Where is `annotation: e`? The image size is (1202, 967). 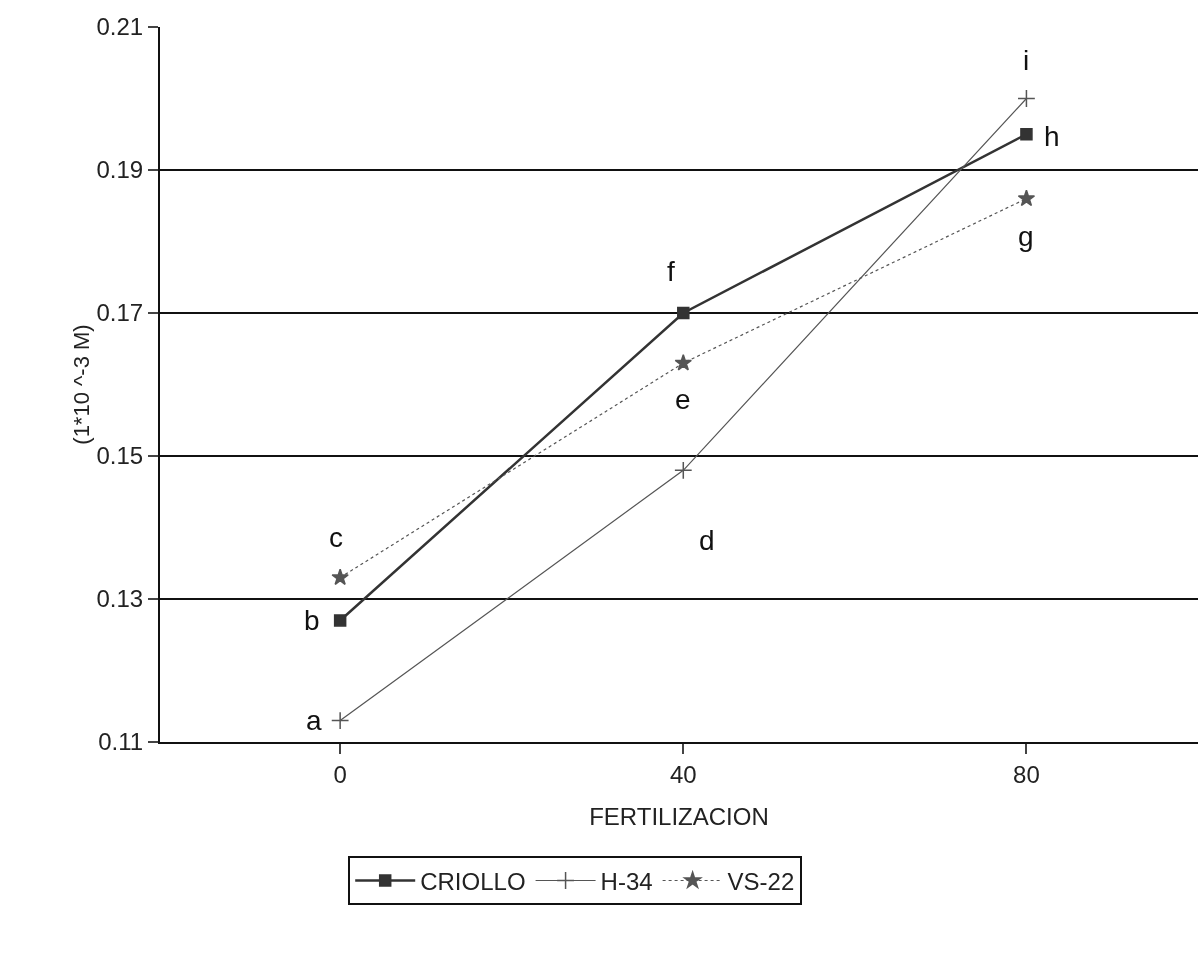
annotation: e is located at coordinates (683, 399).